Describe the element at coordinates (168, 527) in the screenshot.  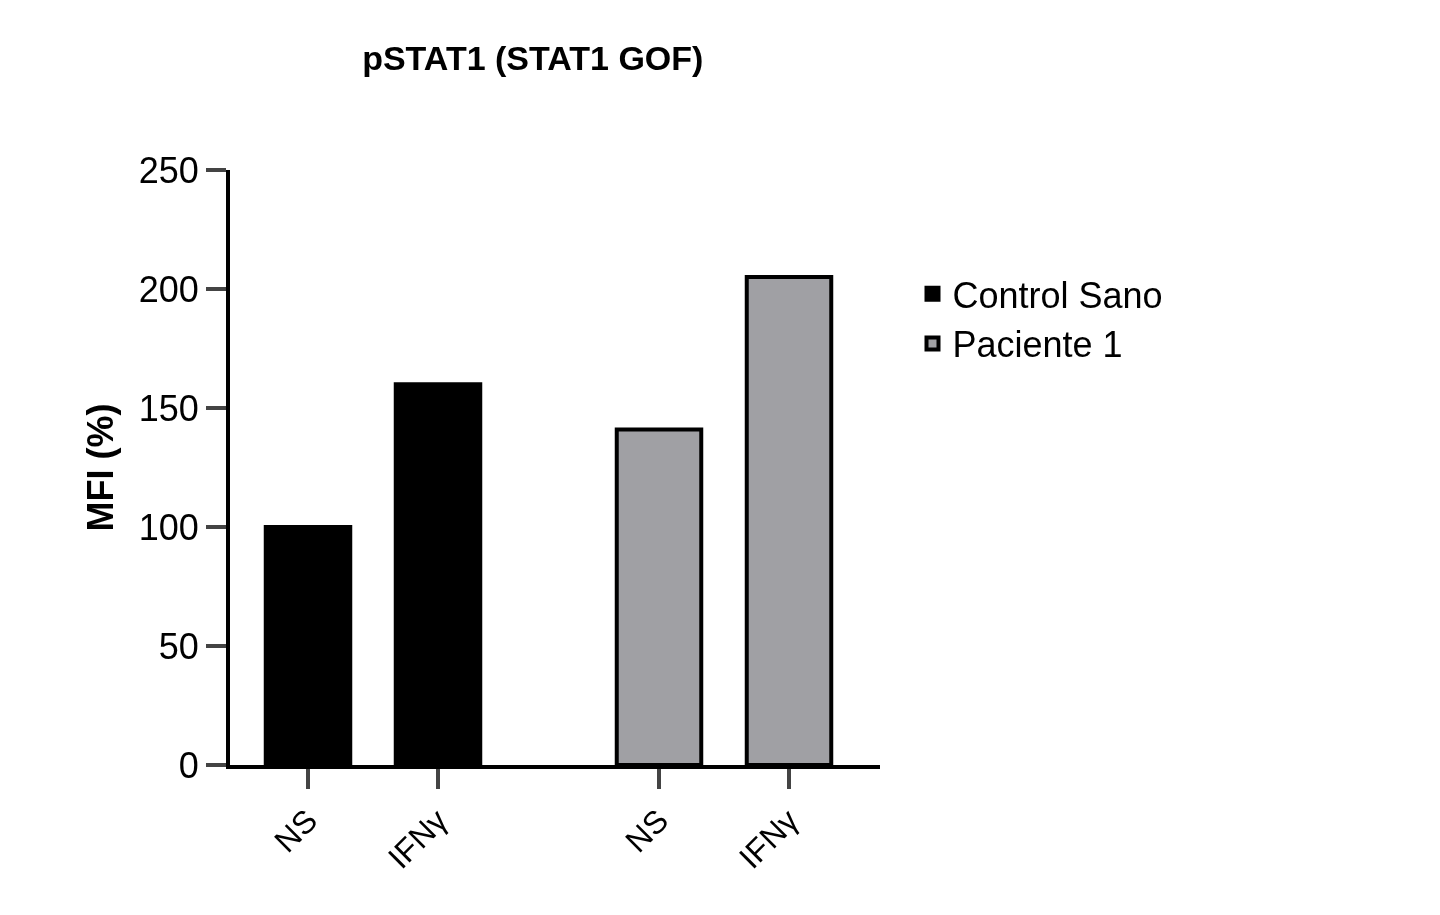
I see `y-tick-label: 100` at that location.